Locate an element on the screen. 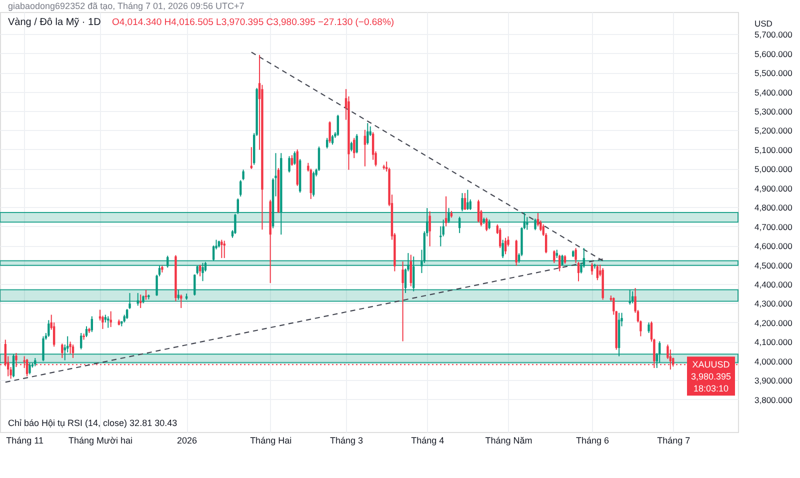 Image resolution: width=800 pixels, height=478 pixels. annotation: Chỉ báo Hội tụ RSI (14, close) 32.81 30.43 is located at coordinates (93, 423).